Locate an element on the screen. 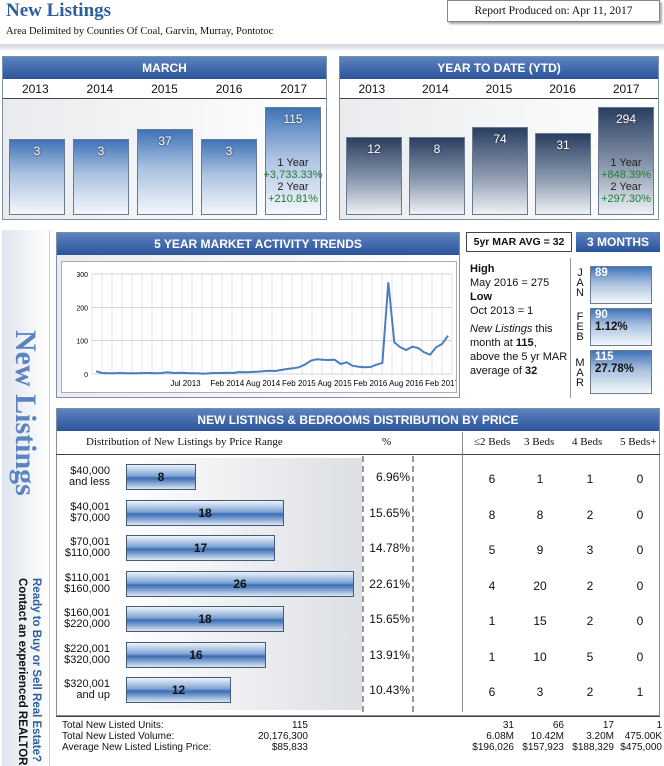 This screenshot has height=766, width=664. beds-count: 15 is located at coordinates (540, 621).